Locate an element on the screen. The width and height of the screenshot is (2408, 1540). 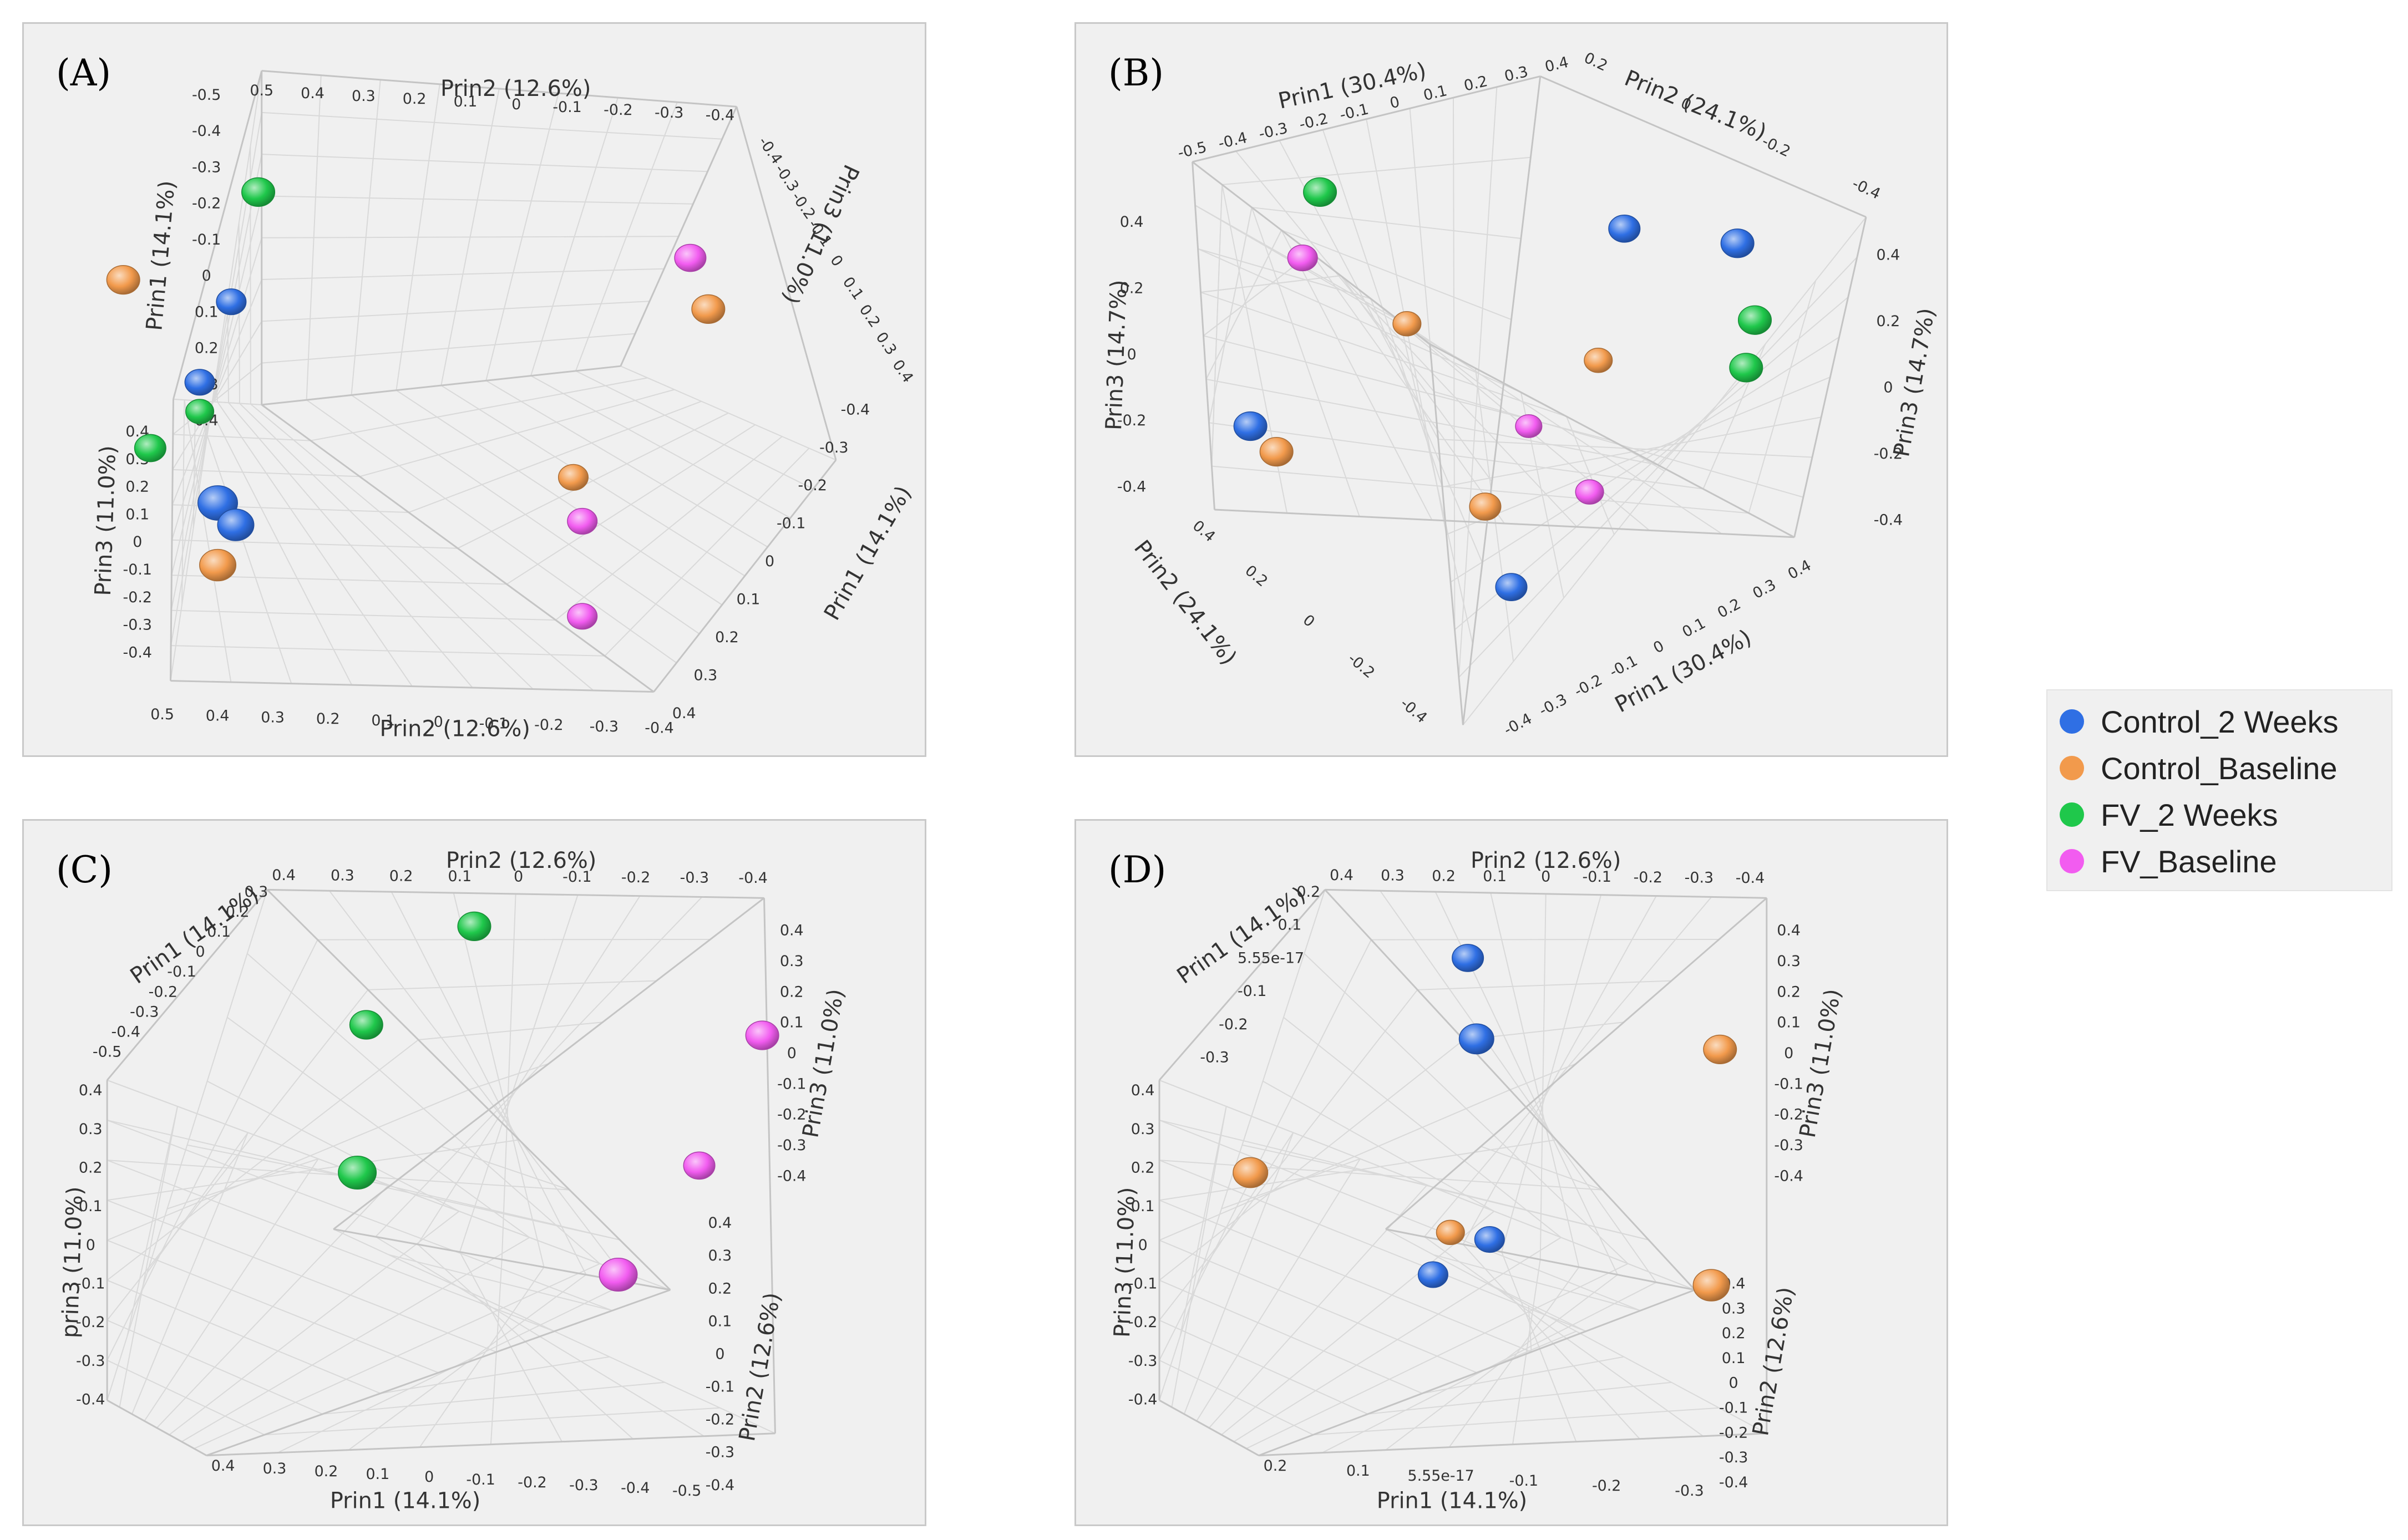
panel-label-a: (A) is located at coordinates (84, 73).